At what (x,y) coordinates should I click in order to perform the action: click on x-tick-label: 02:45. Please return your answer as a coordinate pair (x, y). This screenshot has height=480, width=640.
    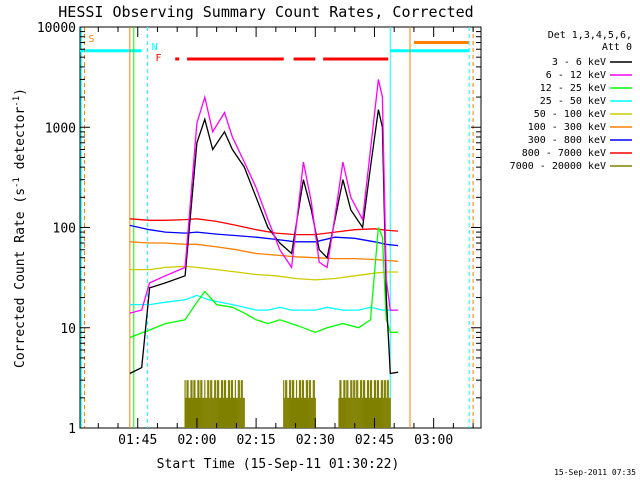
    Looking at the image, I should click on (374, 440).